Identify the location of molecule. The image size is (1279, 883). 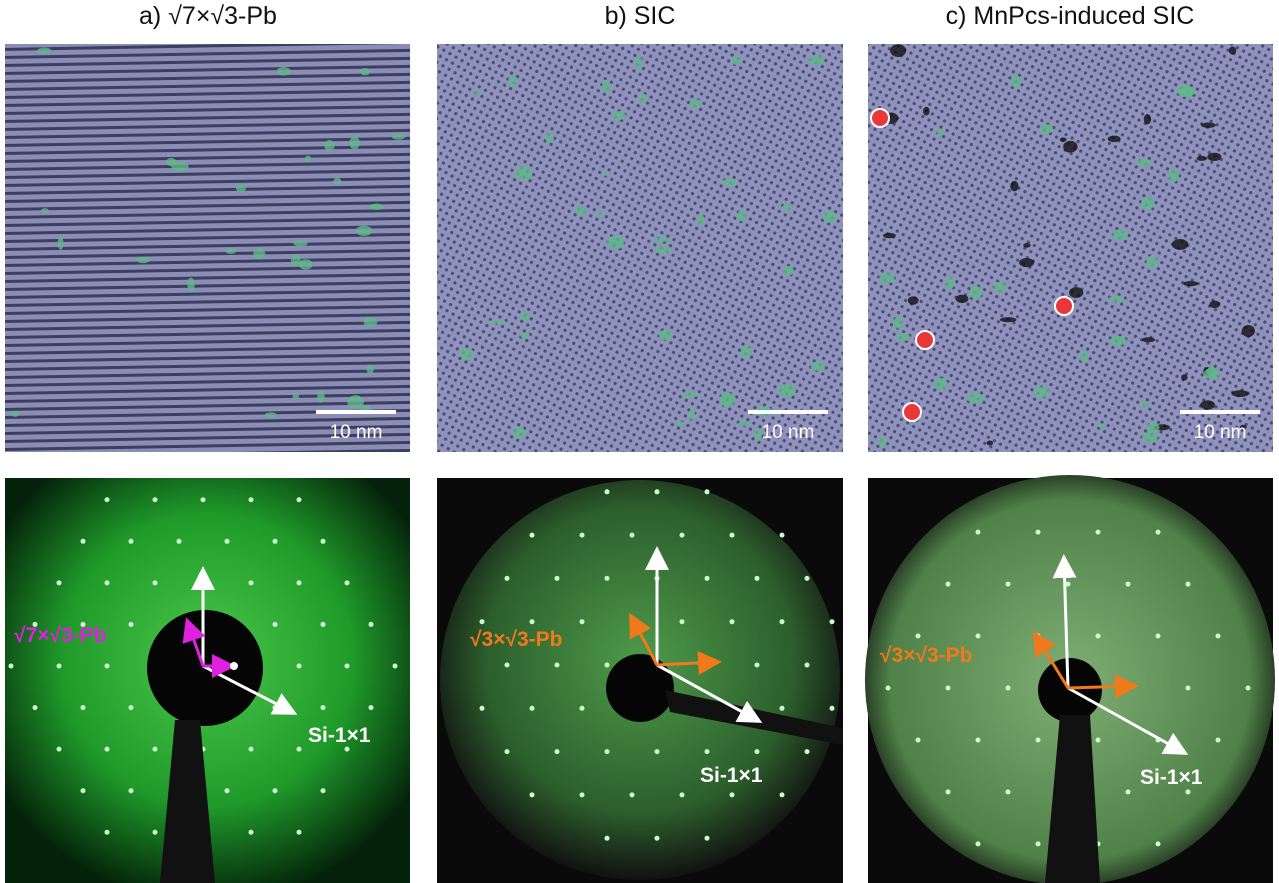
(880, 118).